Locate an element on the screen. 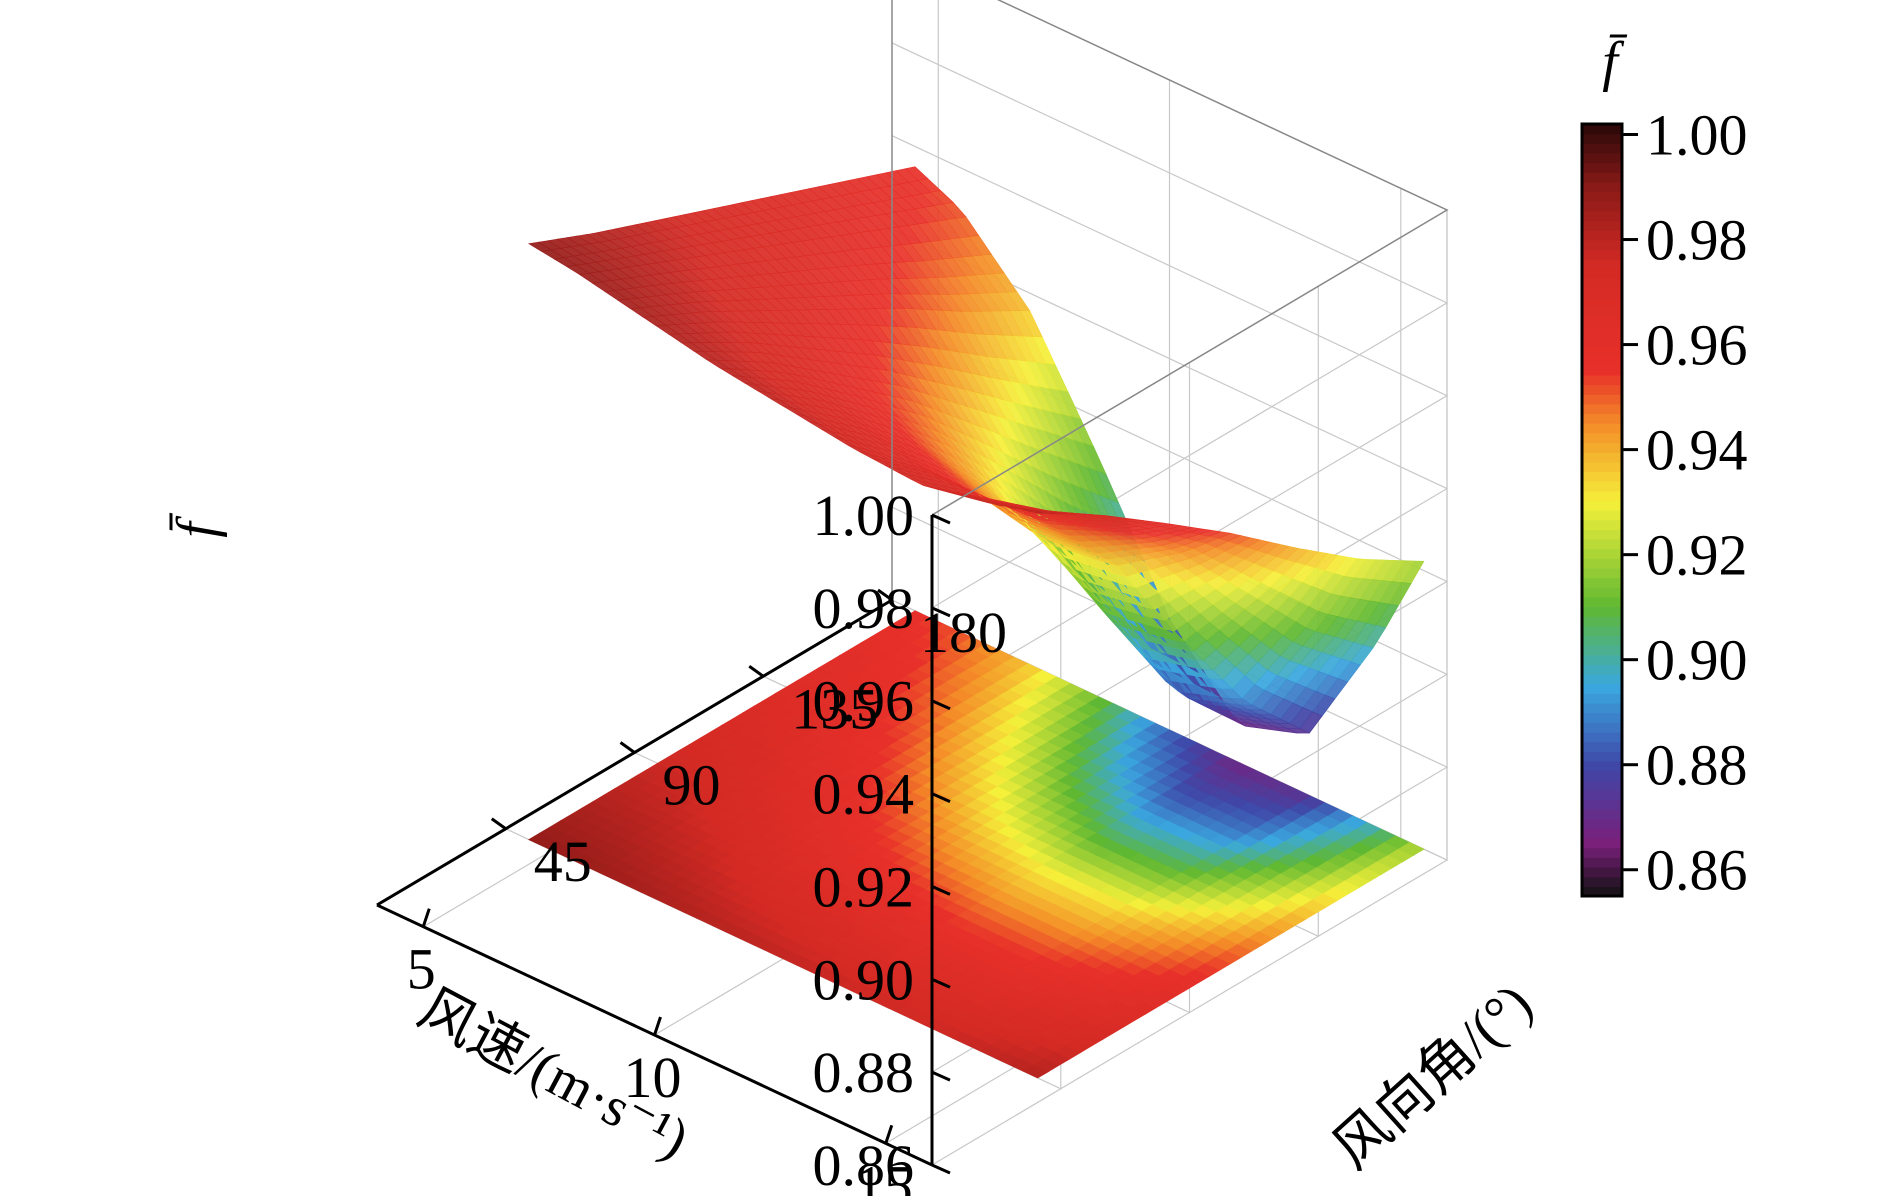 This screenshot has height=1201, width=1890. colorbar-tick-label: 0.92 is located at coordinates (1697, 555).